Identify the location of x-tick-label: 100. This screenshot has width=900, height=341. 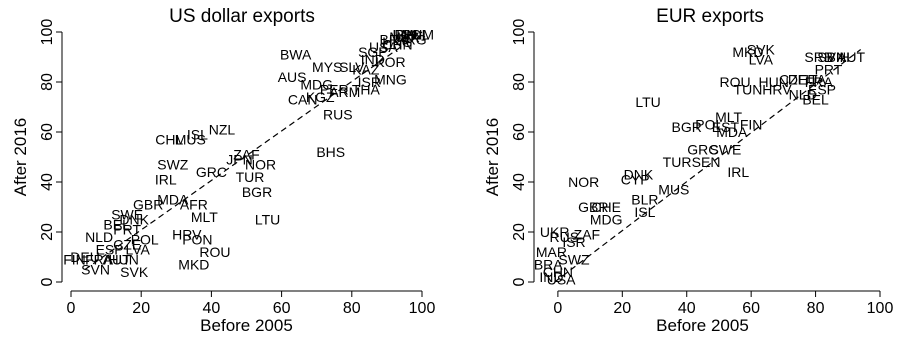
(880, 308).